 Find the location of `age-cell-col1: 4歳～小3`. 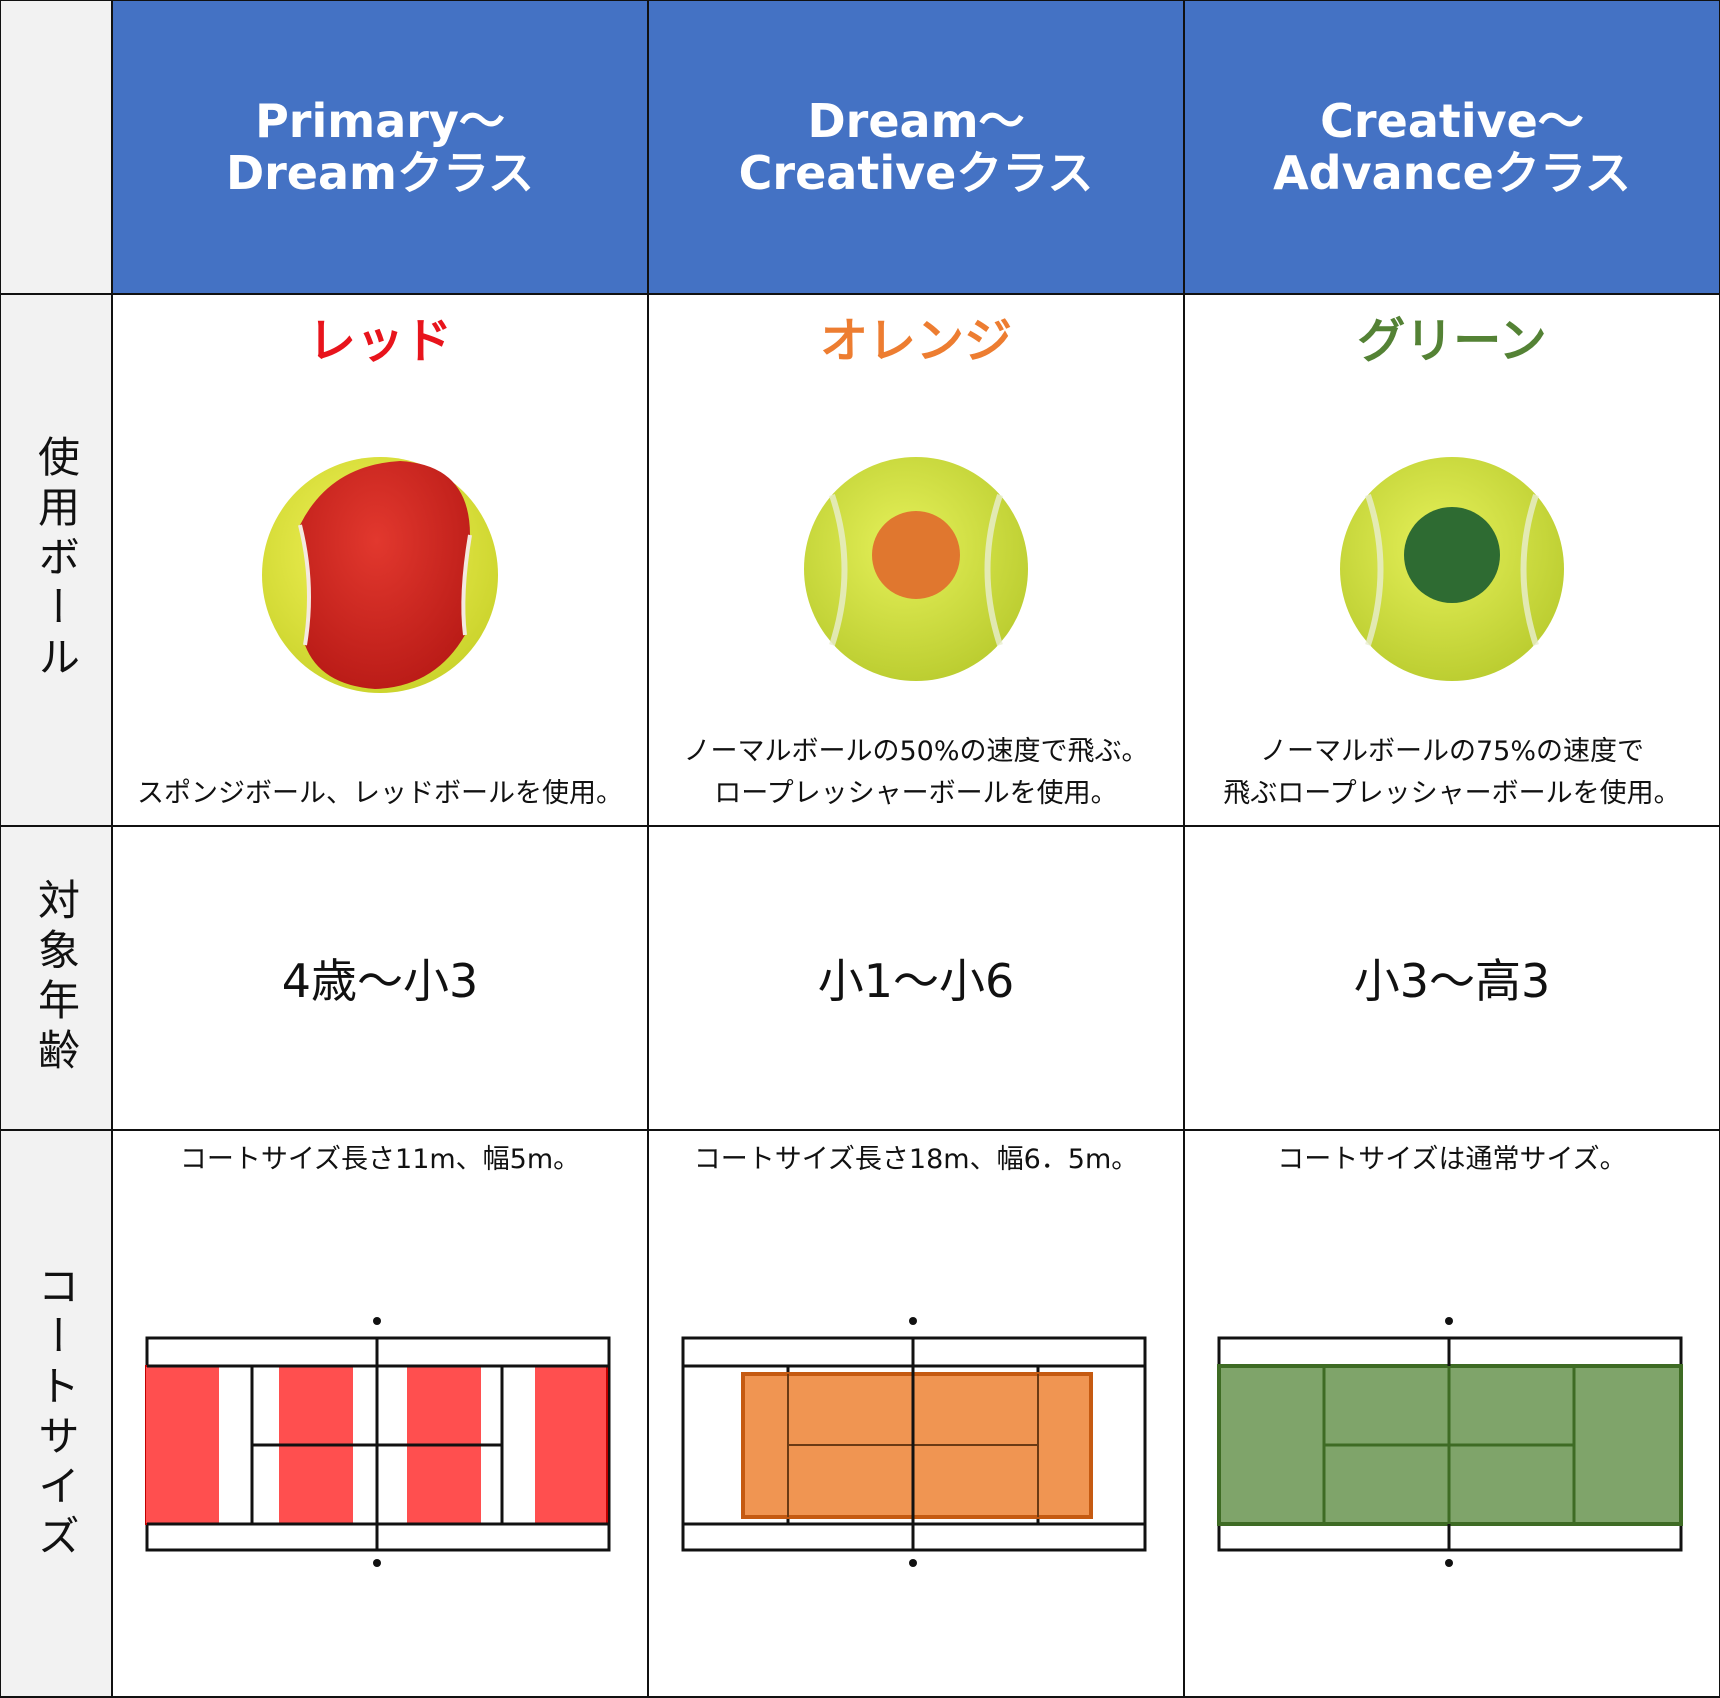

age-cell-col1: 4歳～小3 is located at coordinates (380, 978).